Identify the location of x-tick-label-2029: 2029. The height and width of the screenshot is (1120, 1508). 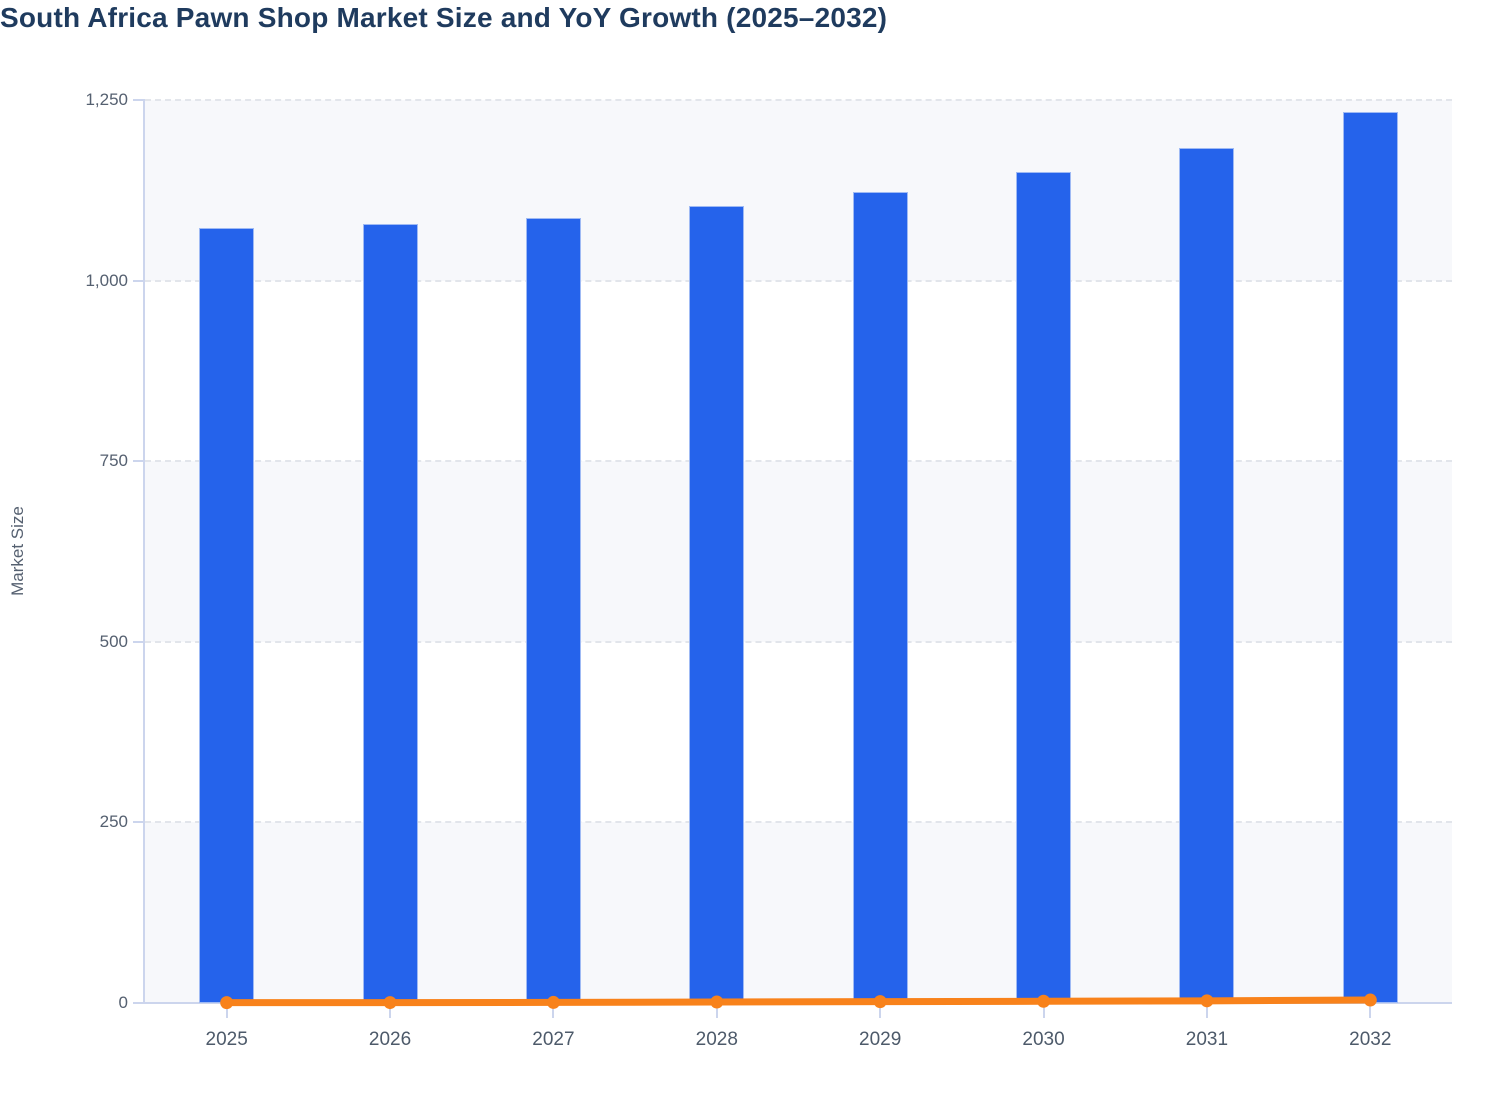
(880, 1039).